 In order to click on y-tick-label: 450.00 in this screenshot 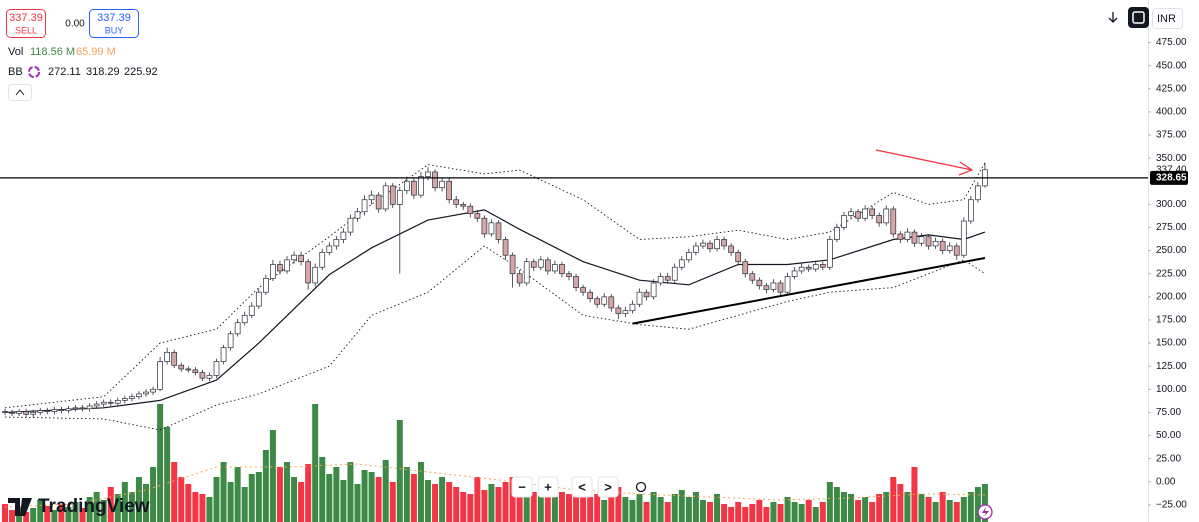, I will do `click(1171, 65)`.